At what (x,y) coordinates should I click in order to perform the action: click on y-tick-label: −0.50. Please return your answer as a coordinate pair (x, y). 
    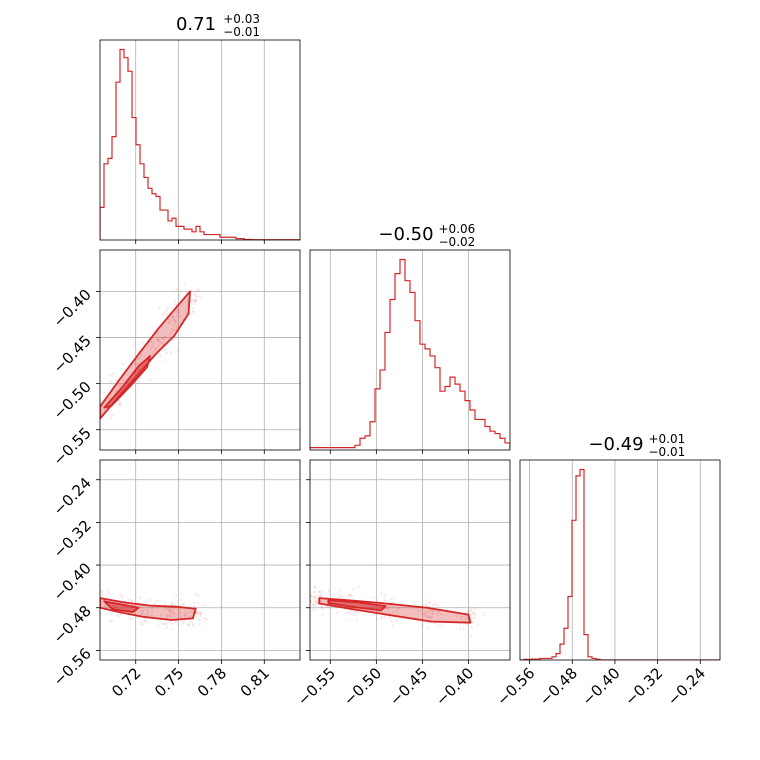
    Looking at the image, I should click on (72, 400).